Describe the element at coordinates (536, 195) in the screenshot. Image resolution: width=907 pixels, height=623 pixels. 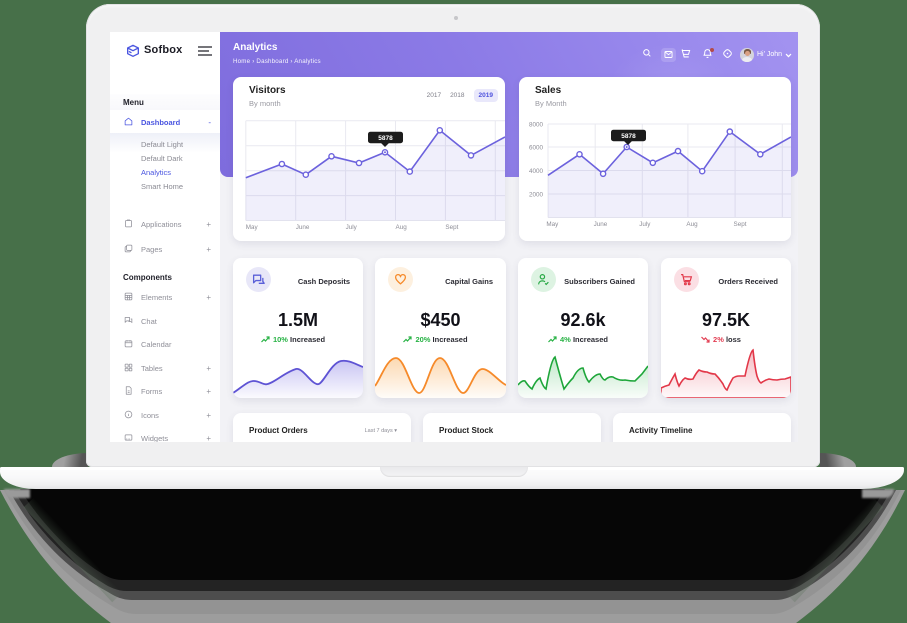
I see `svg-text: 2000` at that location.